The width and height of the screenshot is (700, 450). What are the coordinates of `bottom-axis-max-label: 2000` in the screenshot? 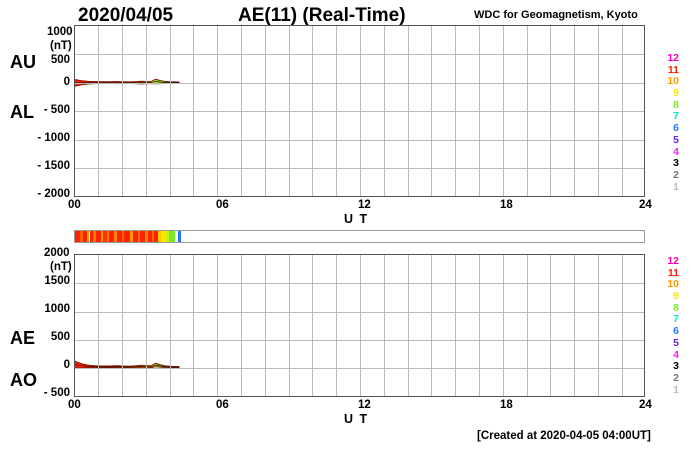 It's located at (57, 253).